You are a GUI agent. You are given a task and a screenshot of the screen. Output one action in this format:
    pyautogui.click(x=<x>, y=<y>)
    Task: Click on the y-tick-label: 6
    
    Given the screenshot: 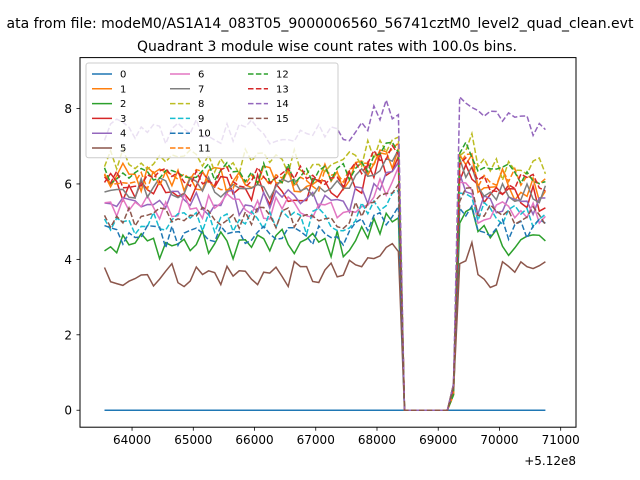 What is the action you would take?
    pyautogui.click(x=68, y=184)
    